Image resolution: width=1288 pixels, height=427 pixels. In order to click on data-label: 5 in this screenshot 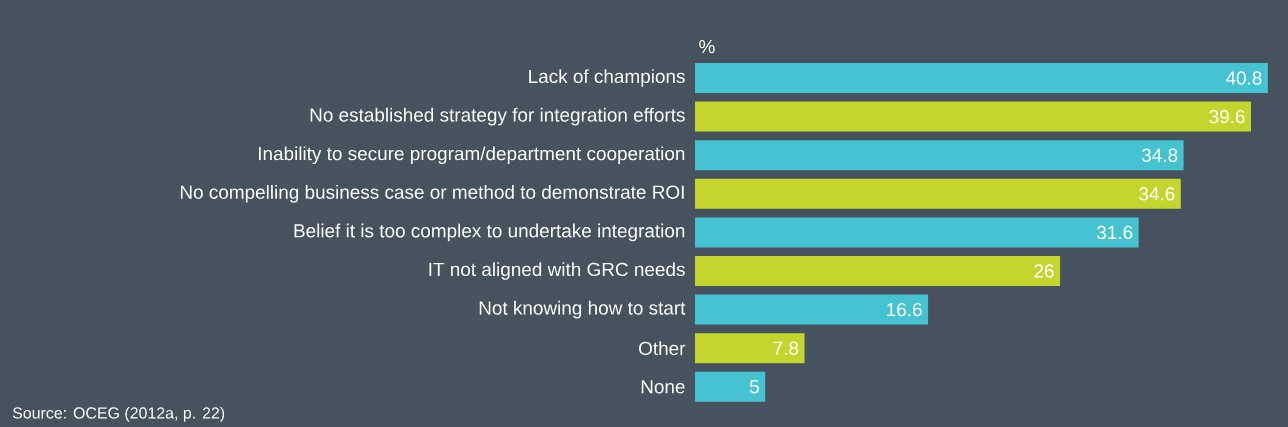, I will do `click(754, 387)`.